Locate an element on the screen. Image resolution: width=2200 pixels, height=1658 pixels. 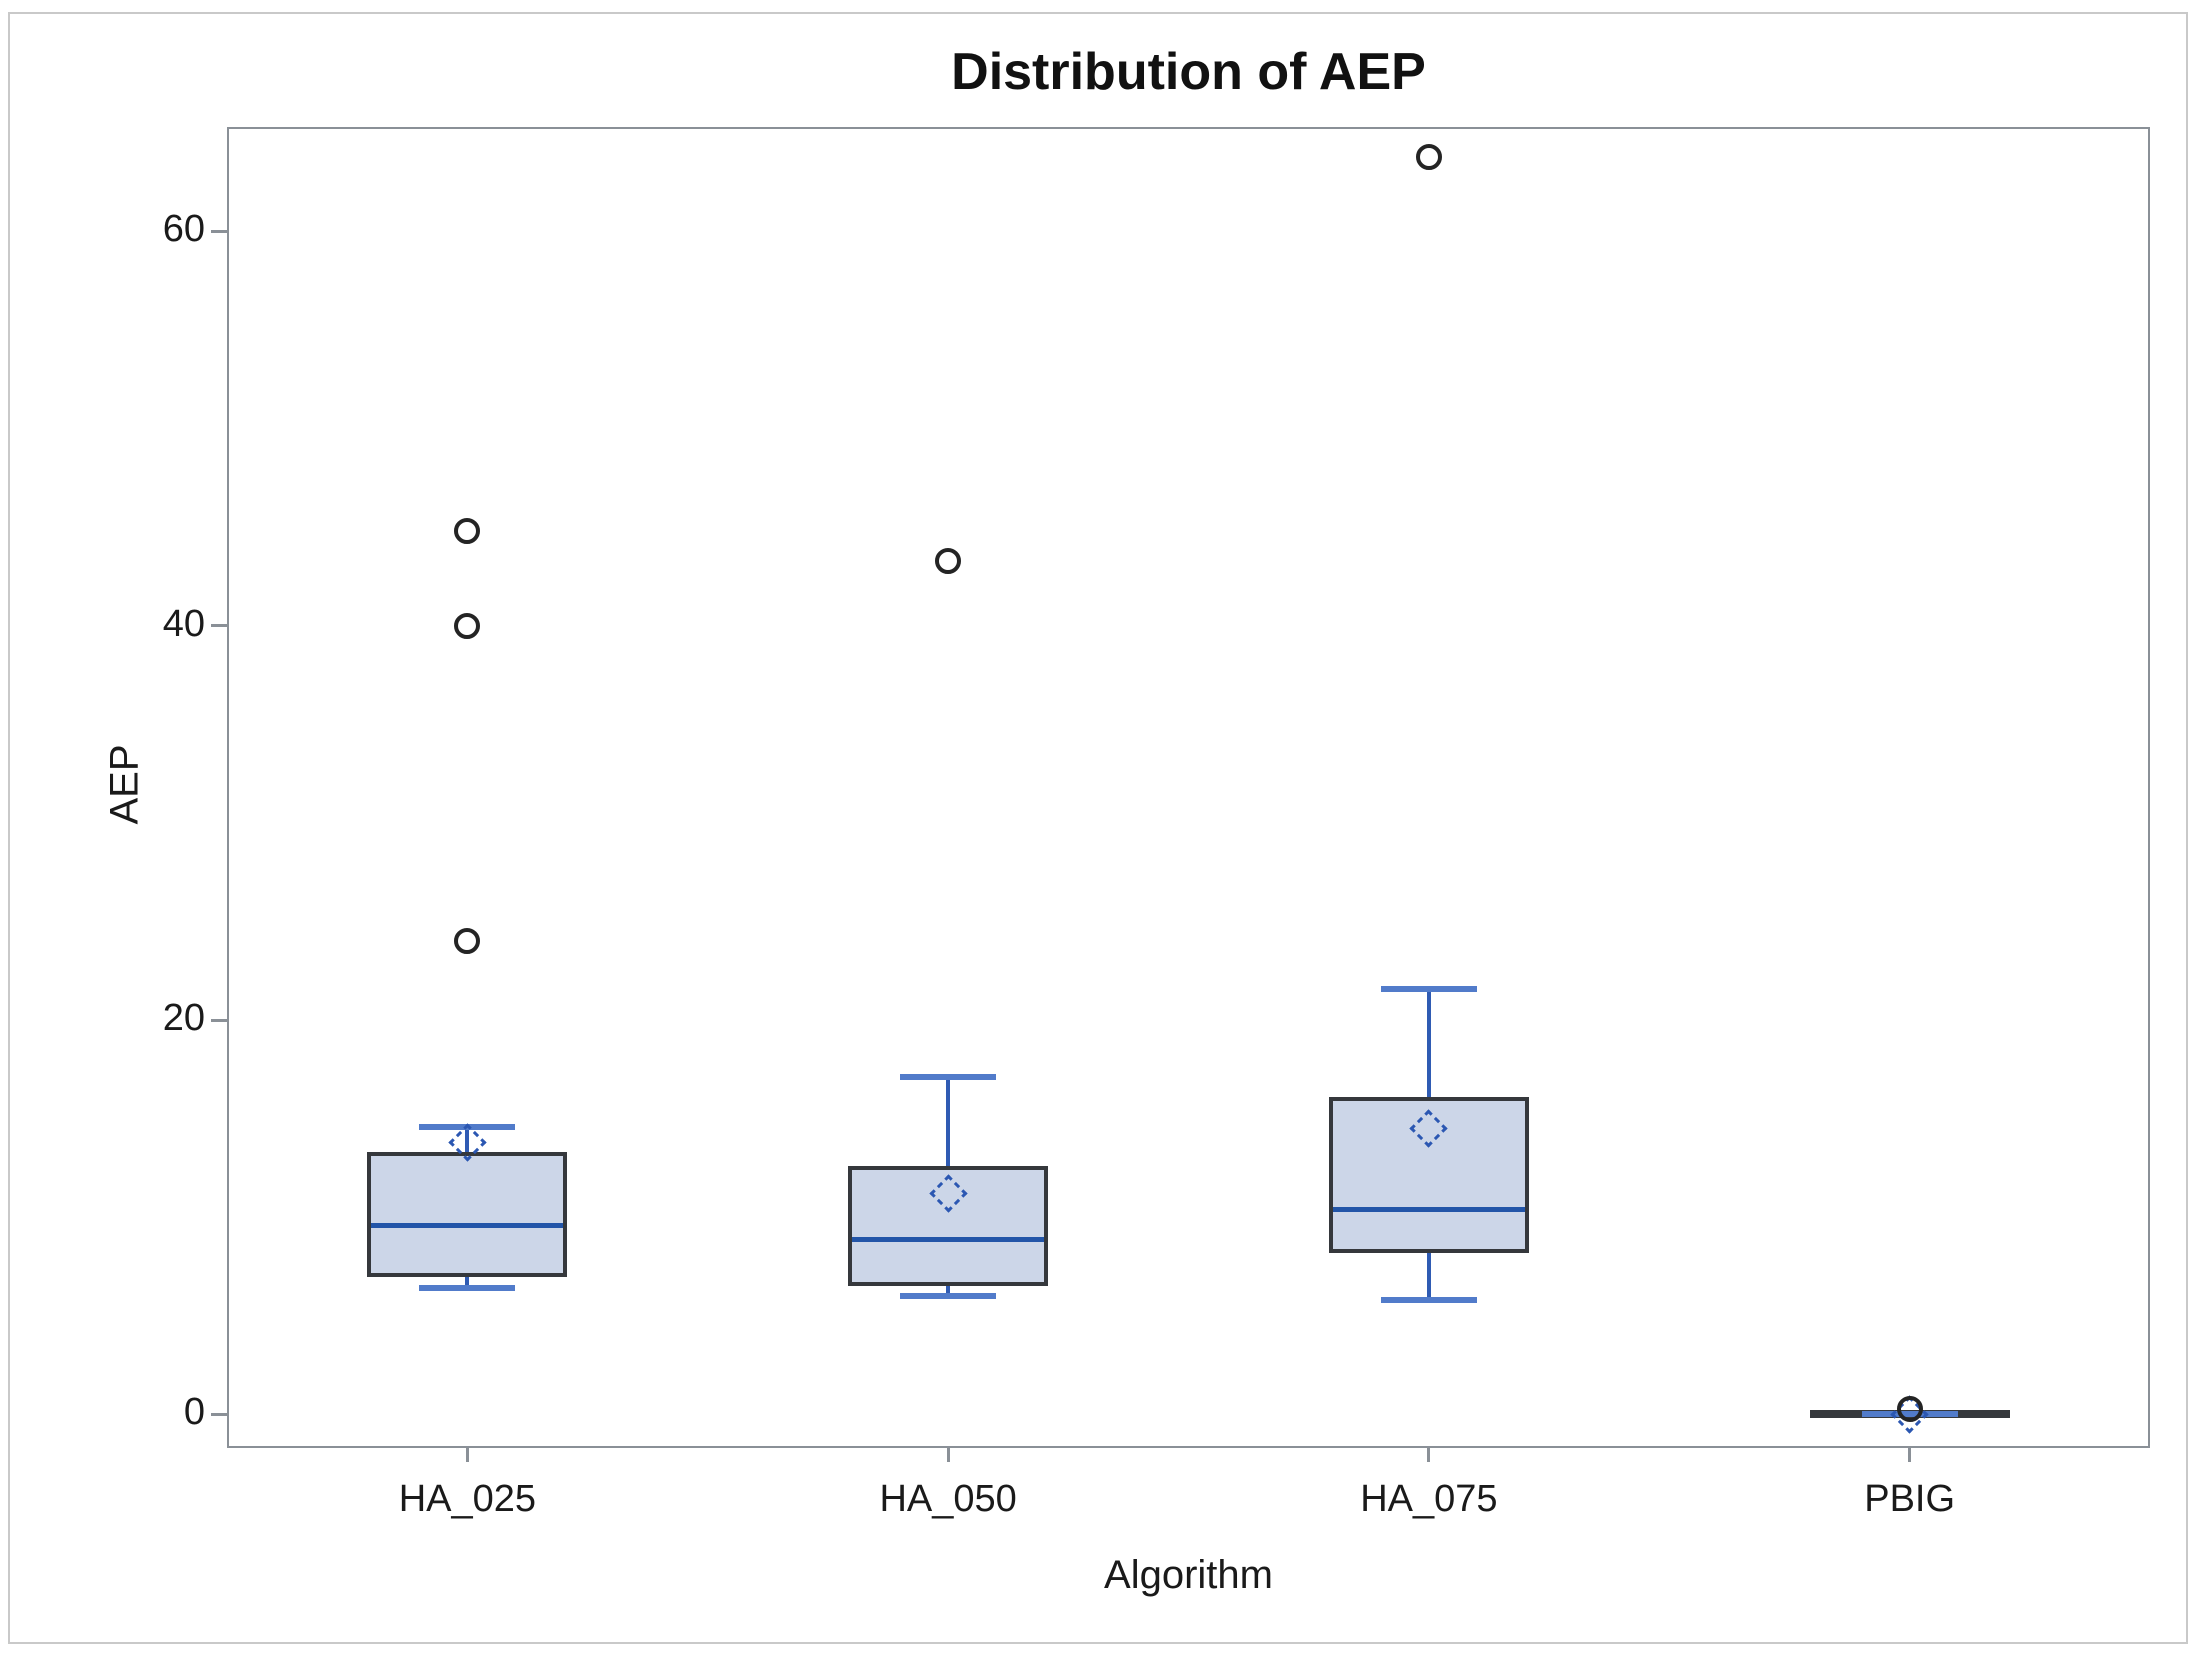
x-tick-label: HA_050 is located at coordinates (948, 1499).